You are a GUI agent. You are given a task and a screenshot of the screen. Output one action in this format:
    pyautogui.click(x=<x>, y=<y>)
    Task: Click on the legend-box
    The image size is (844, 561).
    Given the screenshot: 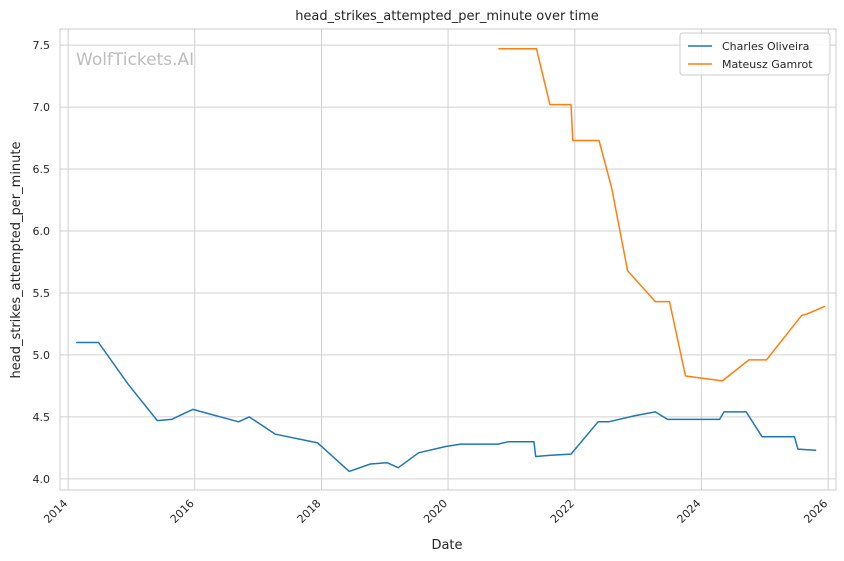 What is the action you would take?
    pyautogui.click(x=755, y=54)
    